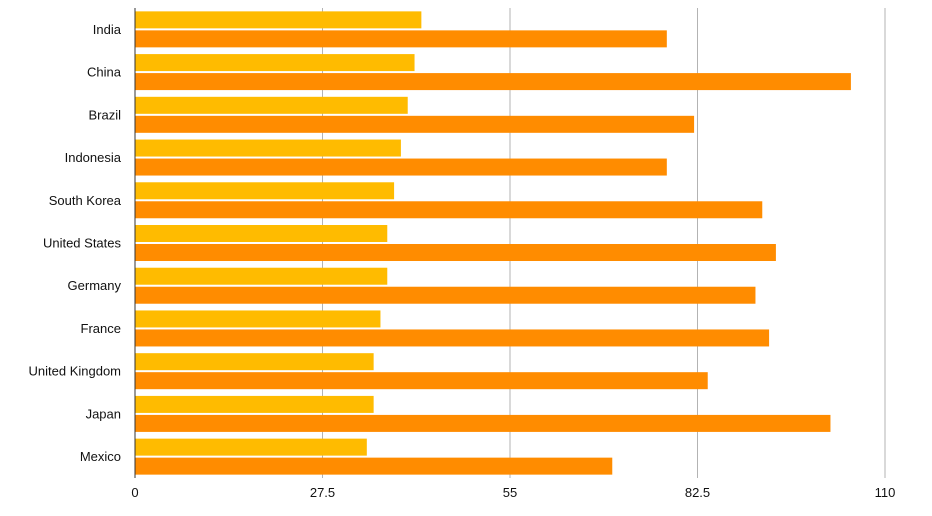 Image resolution: width=932 pixels, height=516 pixels. I want to click on x-tick-label: 82.5, so click(697, 492).